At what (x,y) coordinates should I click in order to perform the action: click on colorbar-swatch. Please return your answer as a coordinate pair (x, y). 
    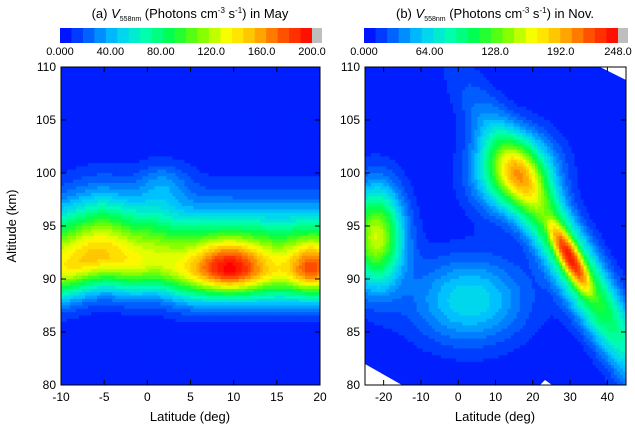
    Looking at the image, I should click on (237, 35).